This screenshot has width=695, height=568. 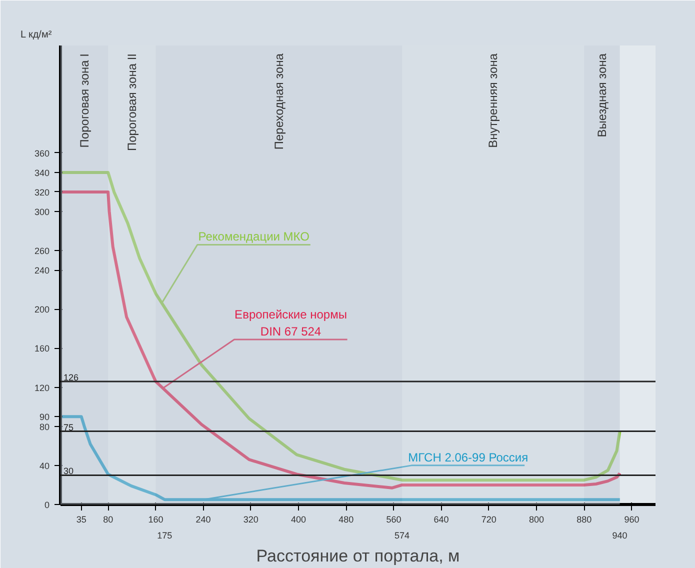 What do you see at coordinates (290, 323) in the screenshot?
I see `annotation: Европейские нормы DIN 67 524` at bounding box center [290, 323].